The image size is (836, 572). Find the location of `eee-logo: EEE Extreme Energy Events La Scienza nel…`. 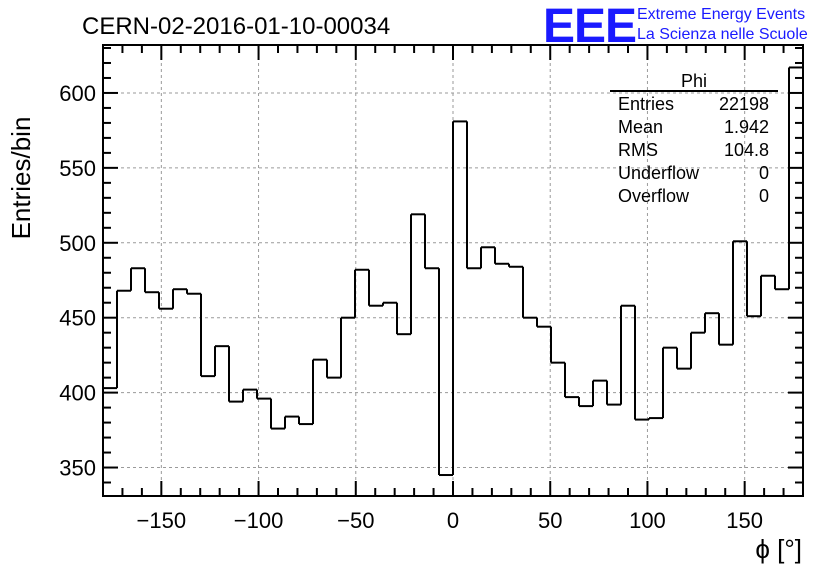

eee-logo: EEE Extreme Energy Events La Scienza nel… is located at coordinates (675, 26).